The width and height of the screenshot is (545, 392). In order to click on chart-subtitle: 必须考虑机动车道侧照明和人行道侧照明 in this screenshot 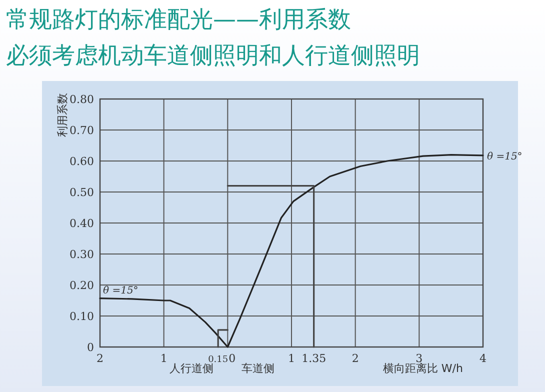, I will do `click(213, 56)`.